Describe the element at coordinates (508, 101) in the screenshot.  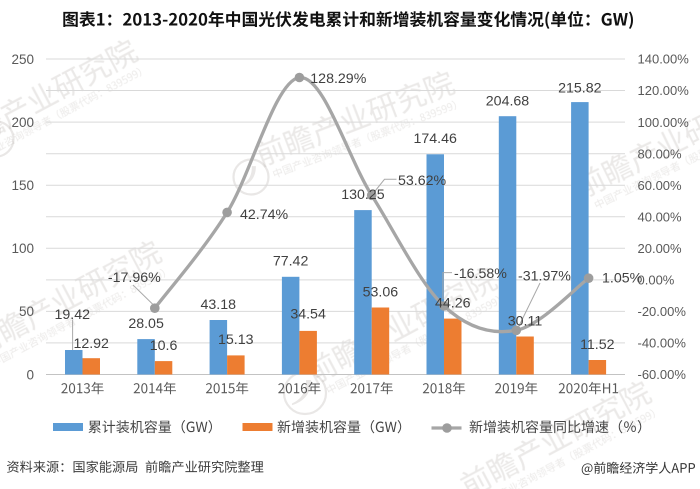
I see `svg-text: 204.68` at that location.